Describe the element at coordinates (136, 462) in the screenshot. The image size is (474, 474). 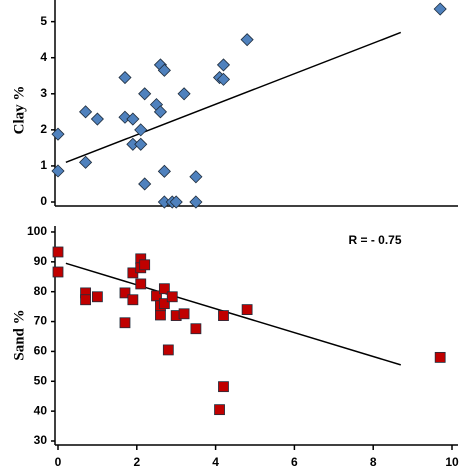
I see `x-tick-label: 2` at that location.